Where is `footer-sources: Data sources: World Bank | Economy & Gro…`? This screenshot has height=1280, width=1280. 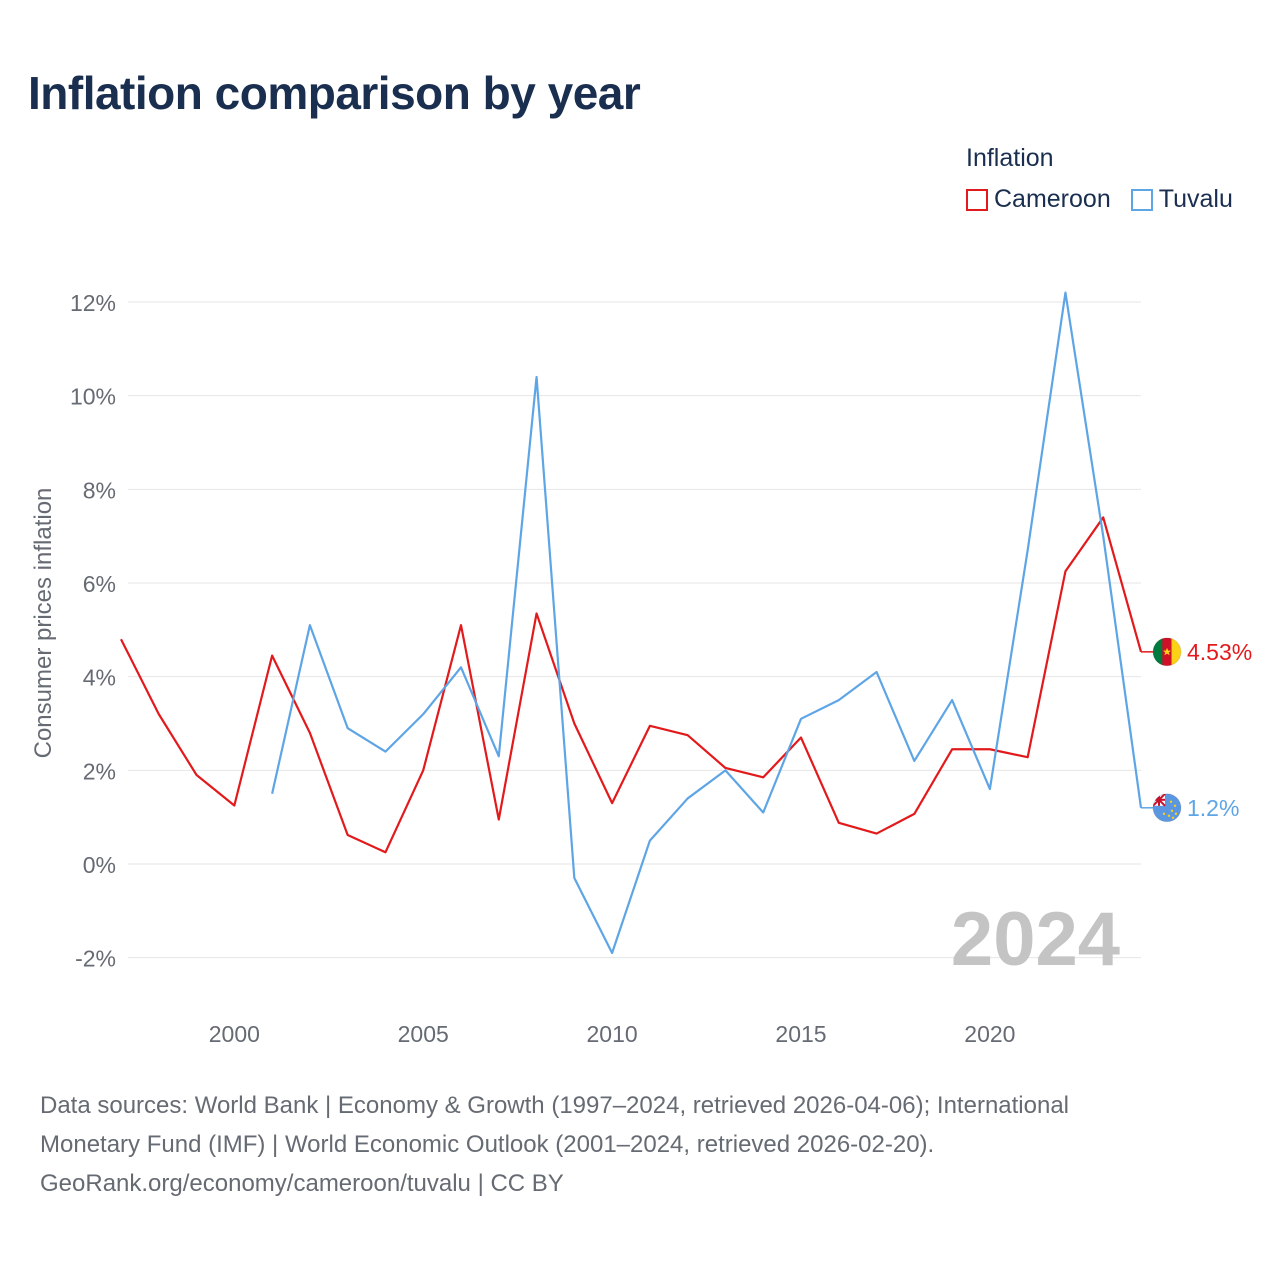
footer-sources: Data sources: World Bank | Economy & Gro… is located at coordinates (640, 1144).